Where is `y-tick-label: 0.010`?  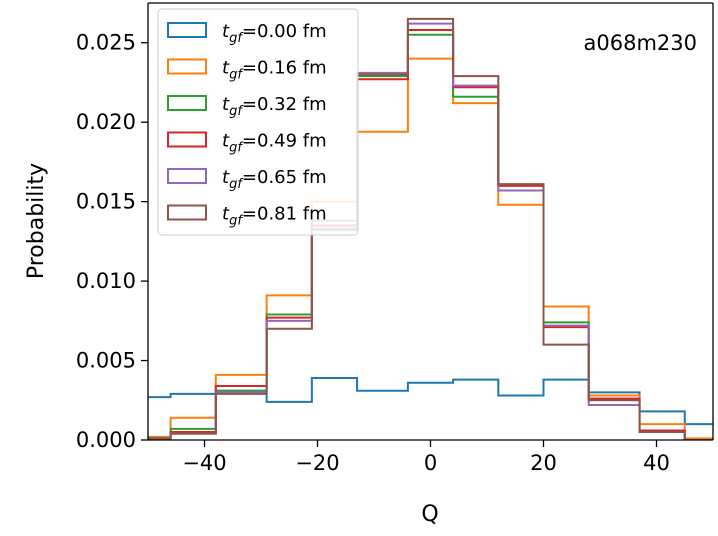
y-tick-label: 0.010 is located at coordinates (106, 281).